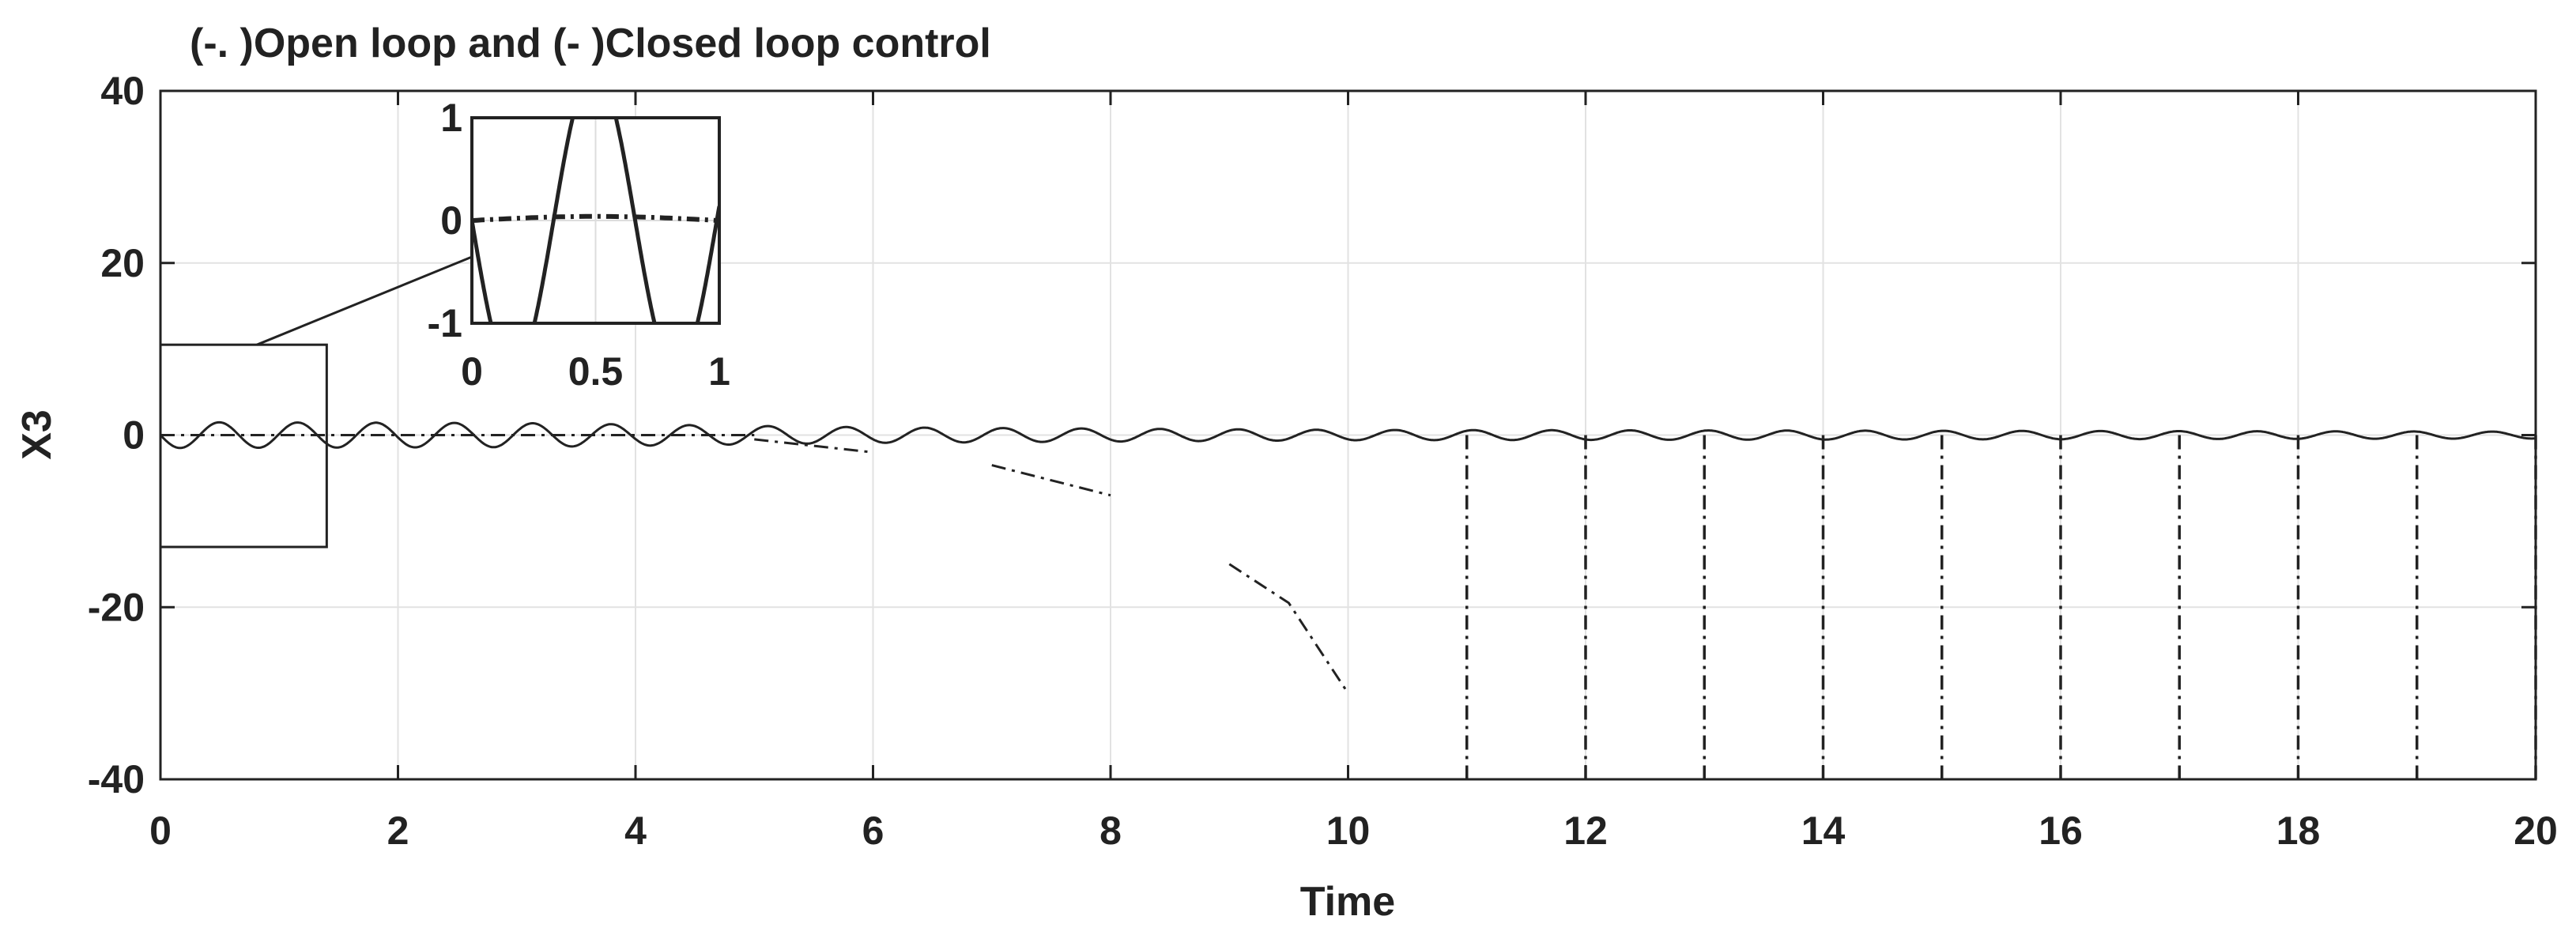 This screenshot has width=2576, height=935. What do you see at coordinates (595, 220) in the screenshot?
I see `inset-frame` at bounding box center [595, 220].